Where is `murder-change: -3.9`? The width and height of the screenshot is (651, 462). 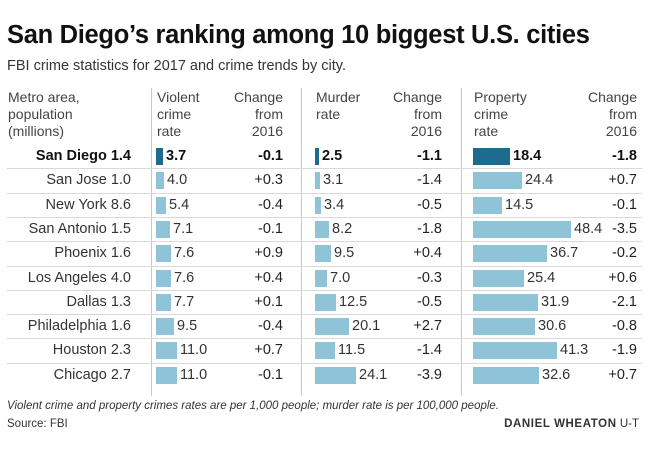 murder-change: -3.9 is located at coordinates (429, 374).